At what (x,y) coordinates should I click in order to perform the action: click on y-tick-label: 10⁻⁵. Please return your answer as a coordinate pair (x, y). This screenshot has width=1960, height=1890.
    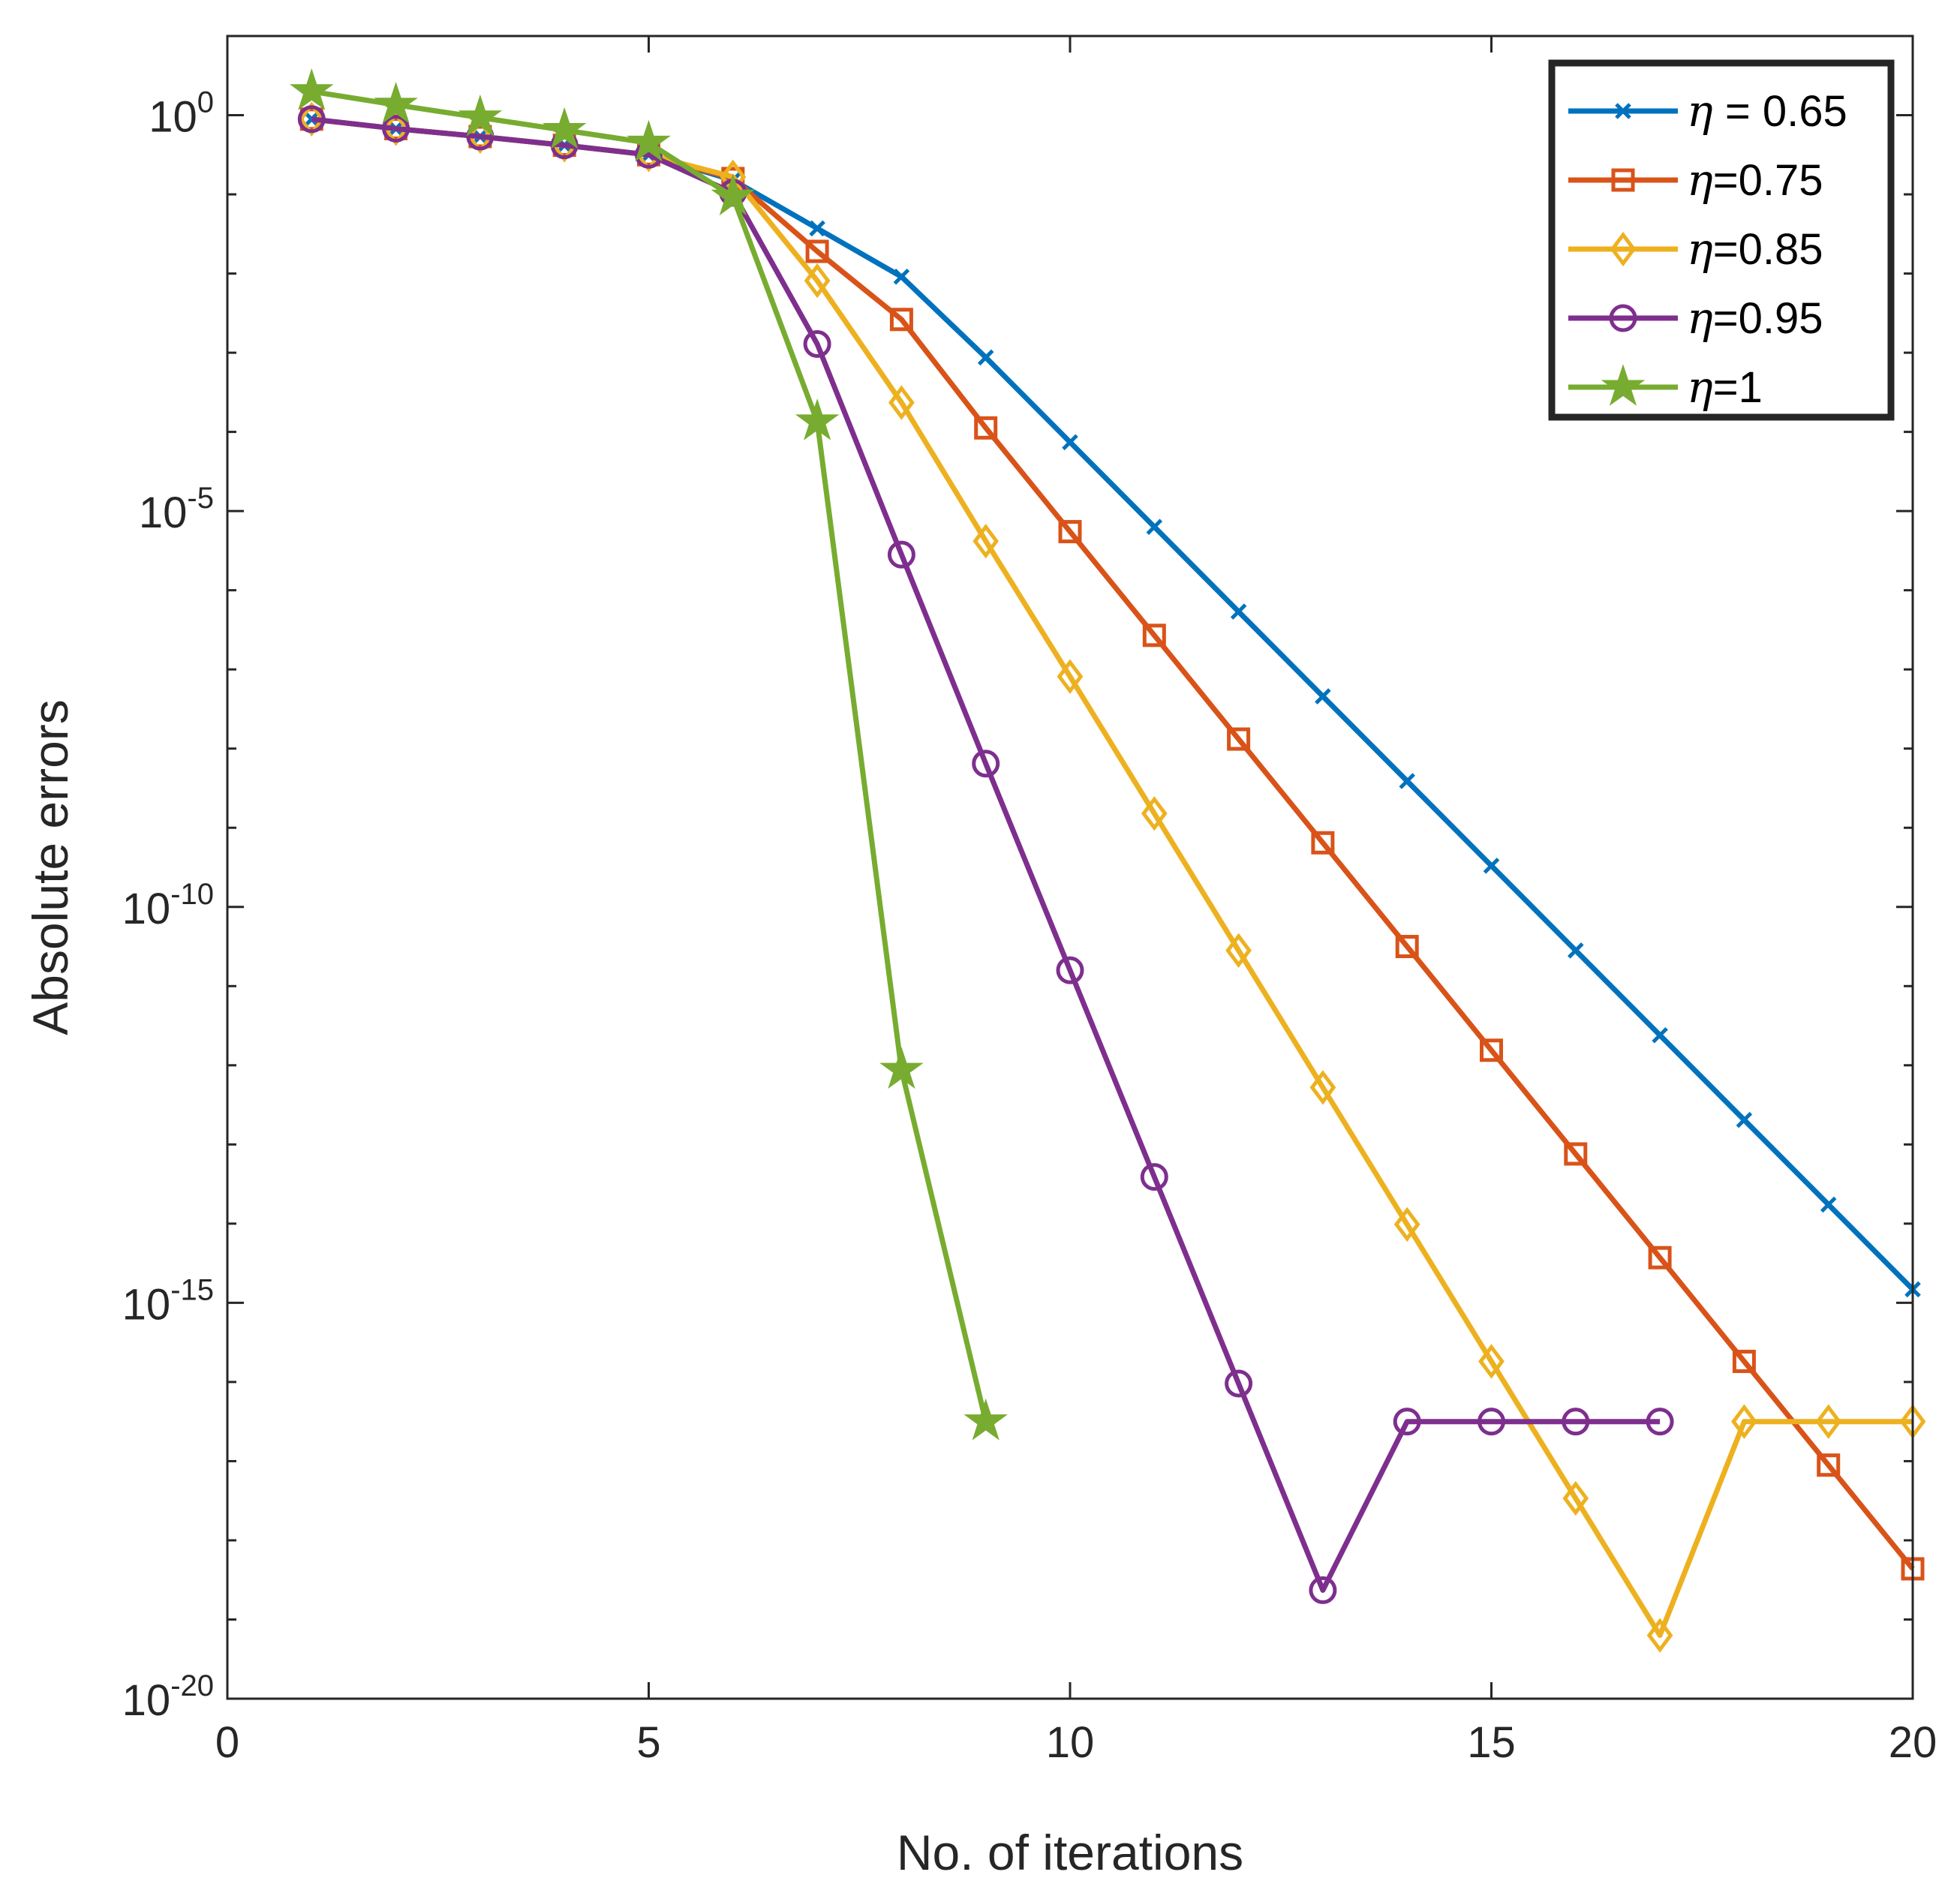
    Looking at the image, I should click on (176, 510).